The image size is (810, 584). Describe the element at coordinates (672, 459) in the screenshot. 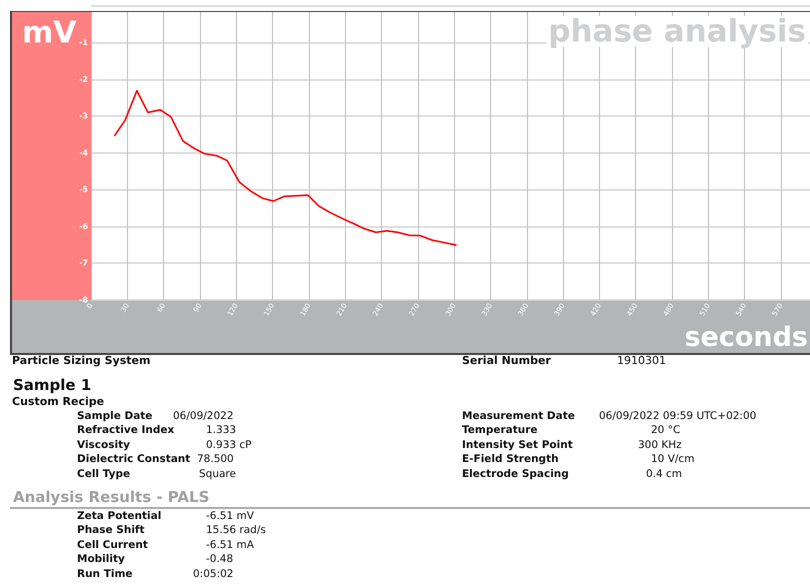

I see `text: 10 V/cm` at that location.